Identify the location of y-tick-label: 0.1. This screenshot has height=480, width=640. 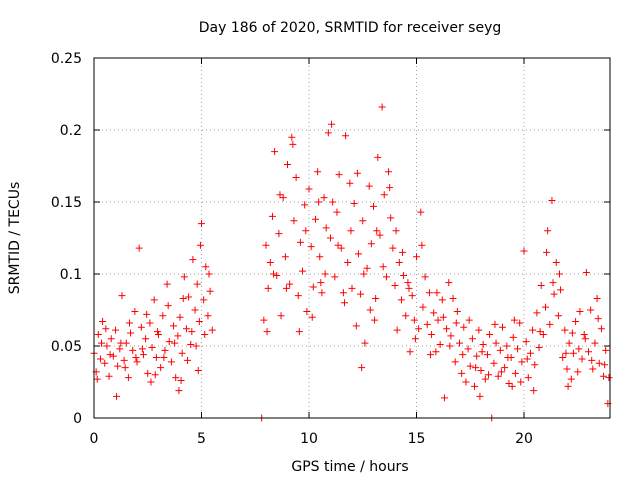
(71, 275).